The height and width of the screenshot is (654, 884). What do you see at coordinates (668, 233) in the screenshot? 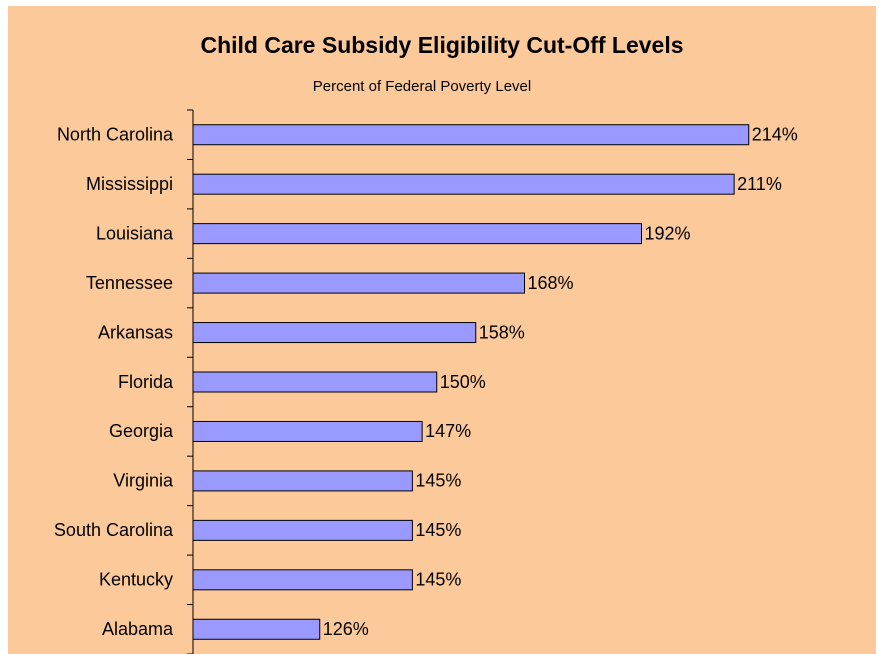
I see `value-label: 192%` at bounding box center [668, 233].